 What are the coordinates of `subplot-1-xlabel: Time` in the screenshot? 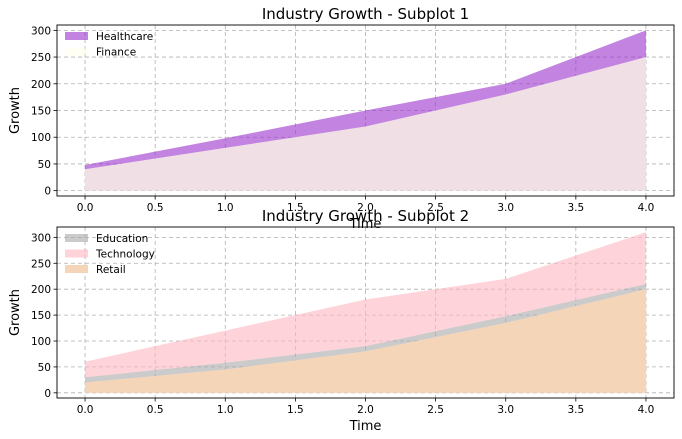 It's located at (365, 224).